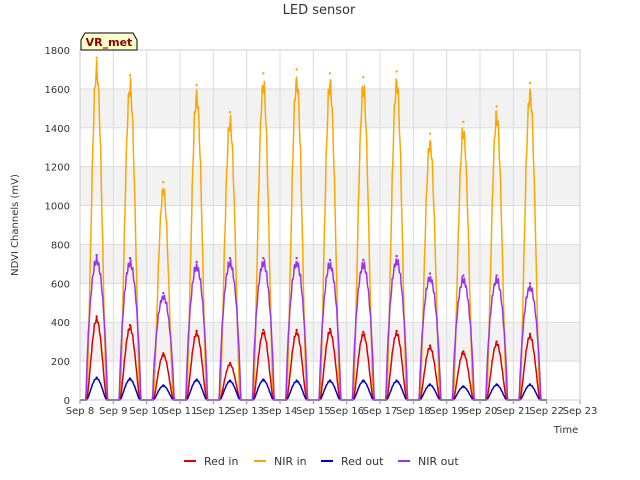 The height and width of the screenshot is (480, 640). What do you see at coordinates (446, 411) in the screenshot?
I see `x-tick-label: Sep 19` at bounding box center [446, 411].